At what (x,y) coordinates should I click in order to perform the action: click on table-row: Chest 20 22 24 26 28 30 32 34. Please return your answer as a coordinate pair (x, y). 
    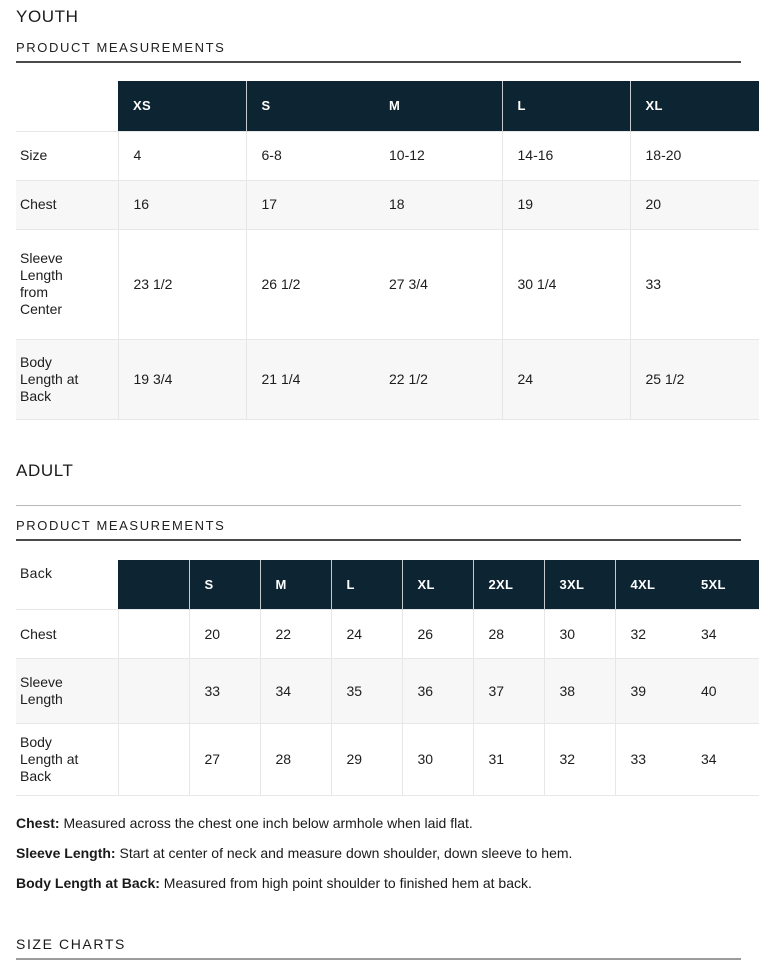
    Looking at the image, I should click on (387, 634).